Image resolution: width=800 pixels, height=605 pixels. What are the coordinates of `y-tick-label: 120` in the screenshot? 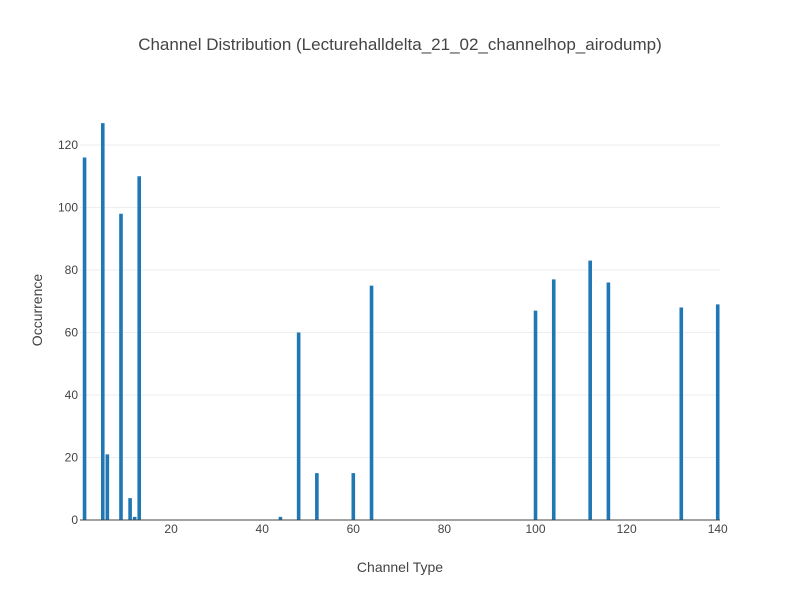 It's located at (68, 145).